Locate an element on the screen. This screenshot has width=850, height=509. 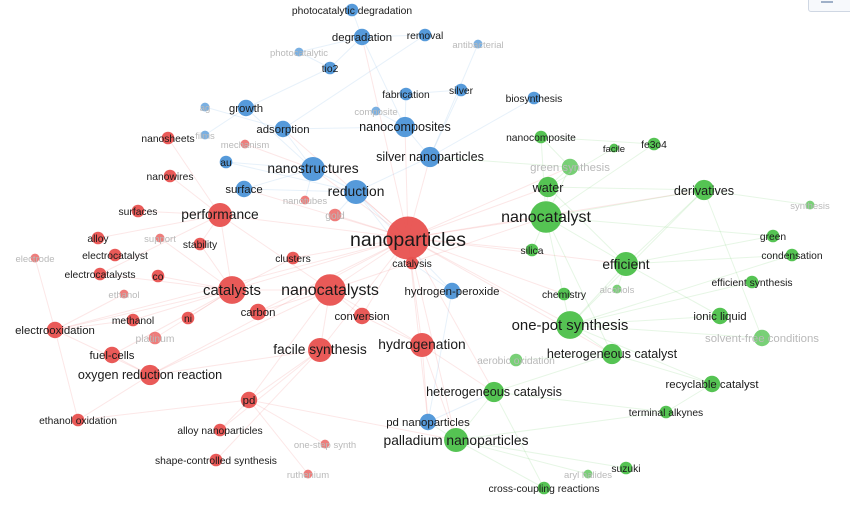
label-tio2: tio2 is located at coordinates (330, 69).